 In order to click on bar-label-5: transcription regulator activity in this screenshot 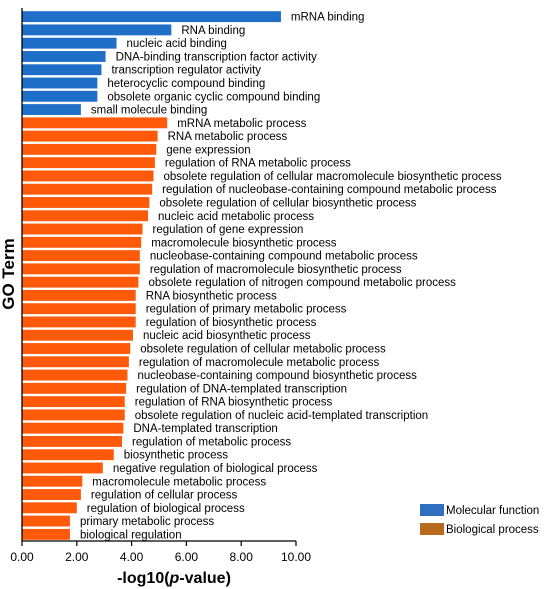, I will do `click(186, 71)`.